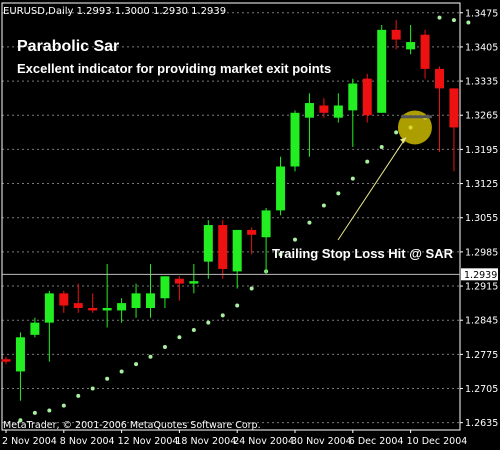 The height and width of the screenshot is (450, 500). I want to click on y-tick-label: 1.3125, so click(481, 184).